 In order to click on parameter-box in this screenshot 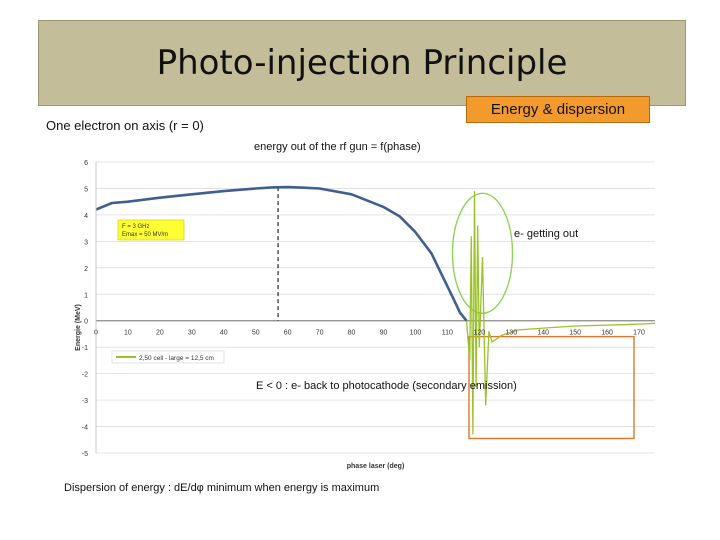, I will do `click(151, 230)`.